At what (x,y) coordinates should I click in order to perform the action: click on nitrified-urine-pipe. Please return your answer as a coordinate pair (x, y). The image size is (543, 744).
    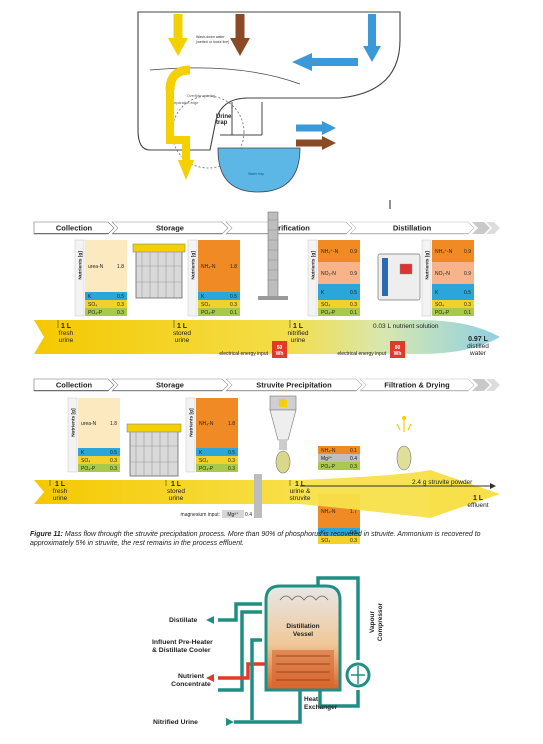
    Looking at the image, I should click on (240, 651).